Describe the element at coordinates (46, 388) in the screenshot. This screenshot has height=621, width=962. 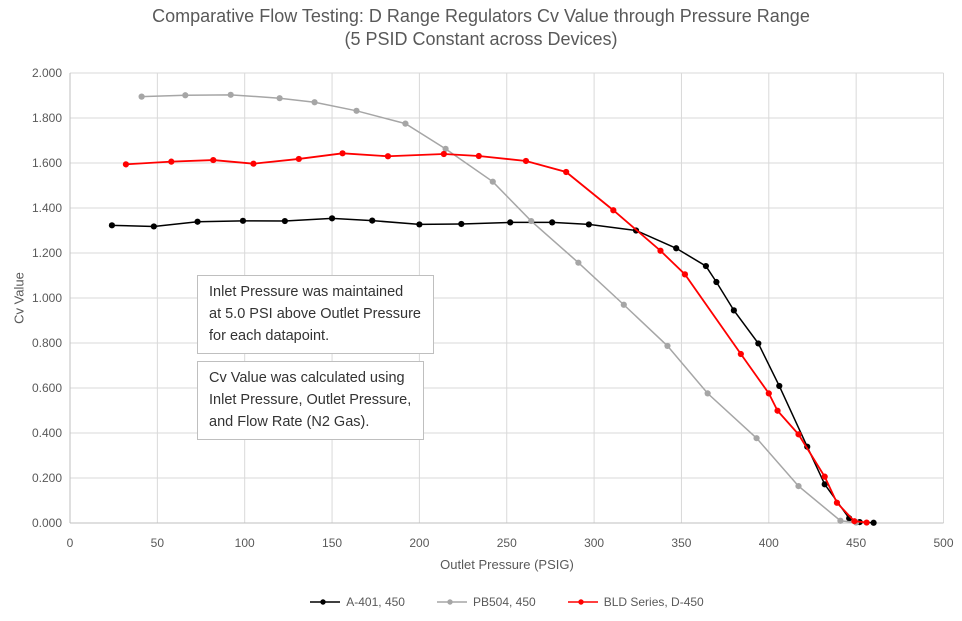
I see `y-tick-label: 0.600` at that location.